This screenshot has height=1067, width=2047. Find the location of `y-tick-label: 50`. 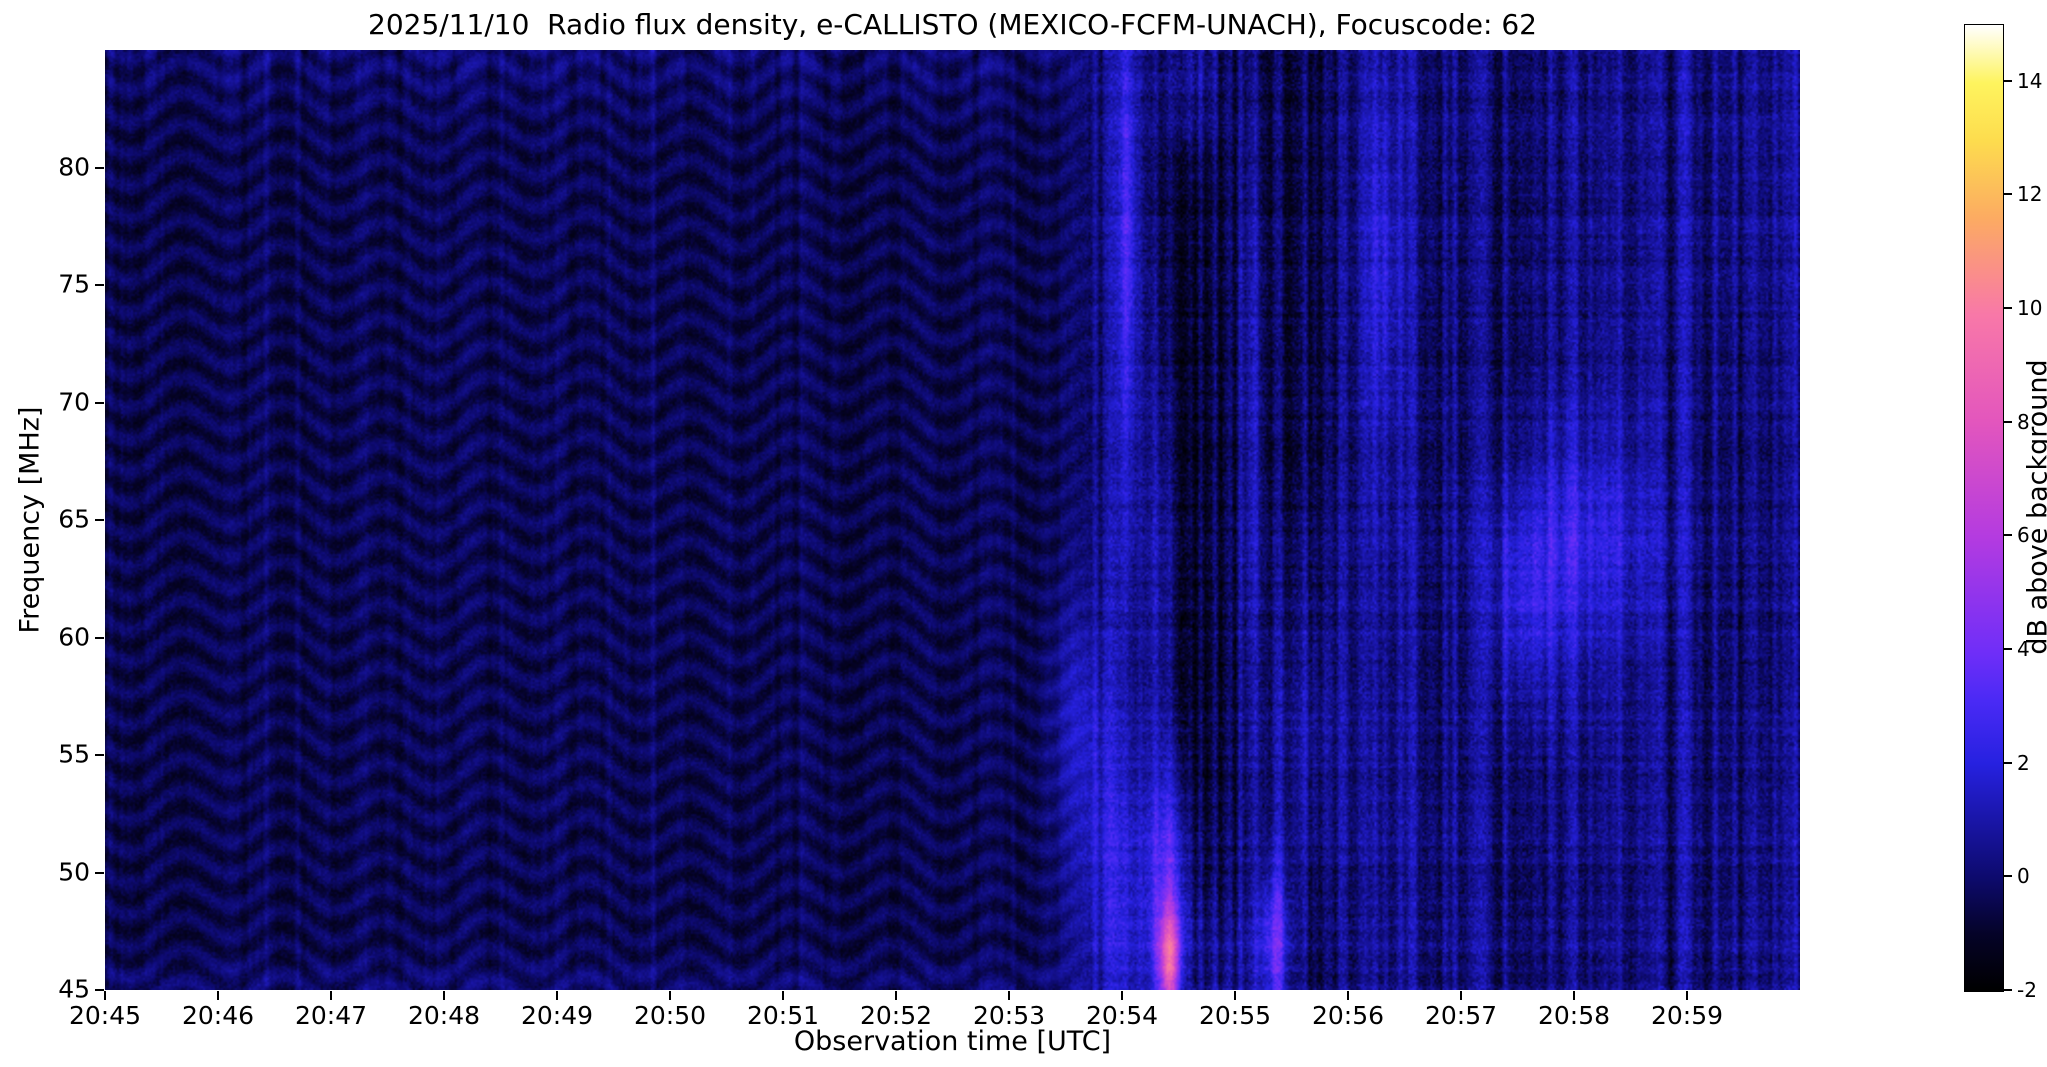

y-tick-label: 50 is located at coordinates (74, 871).